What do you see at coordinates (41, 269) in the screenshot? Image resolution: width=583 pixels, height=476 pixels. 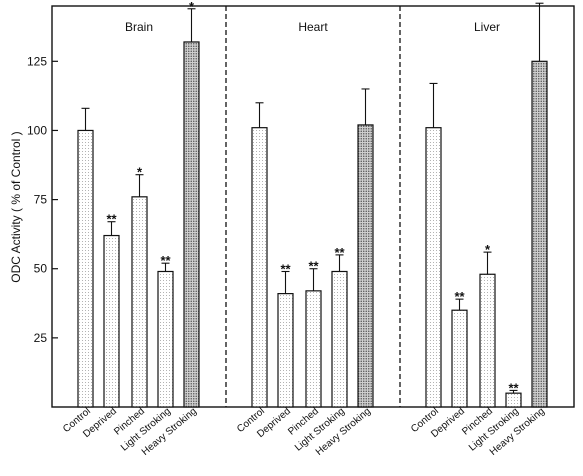 I see `y-tick-label: 50` at bounding box center [41, 269].